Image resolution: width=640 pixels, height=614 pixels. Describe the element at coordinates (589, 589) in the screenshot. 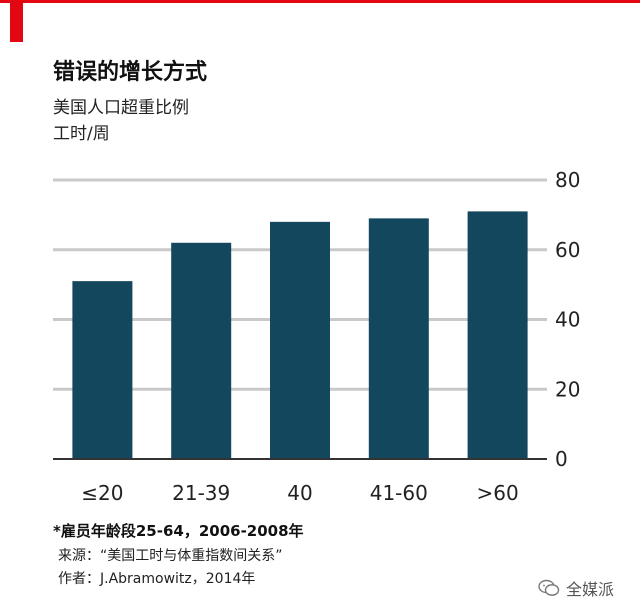

I see `watermark-text: 全媒派` at that location.